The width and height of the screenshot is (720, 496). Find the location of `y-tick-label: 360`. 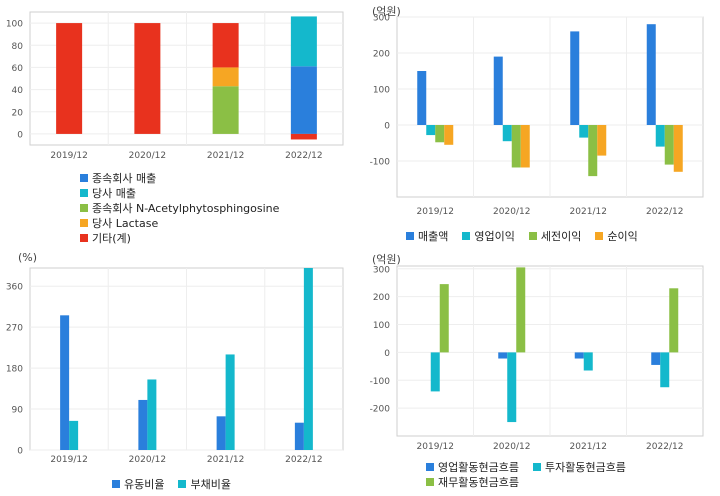

y-tick-label: 360 is located at coordinates (14, 288).